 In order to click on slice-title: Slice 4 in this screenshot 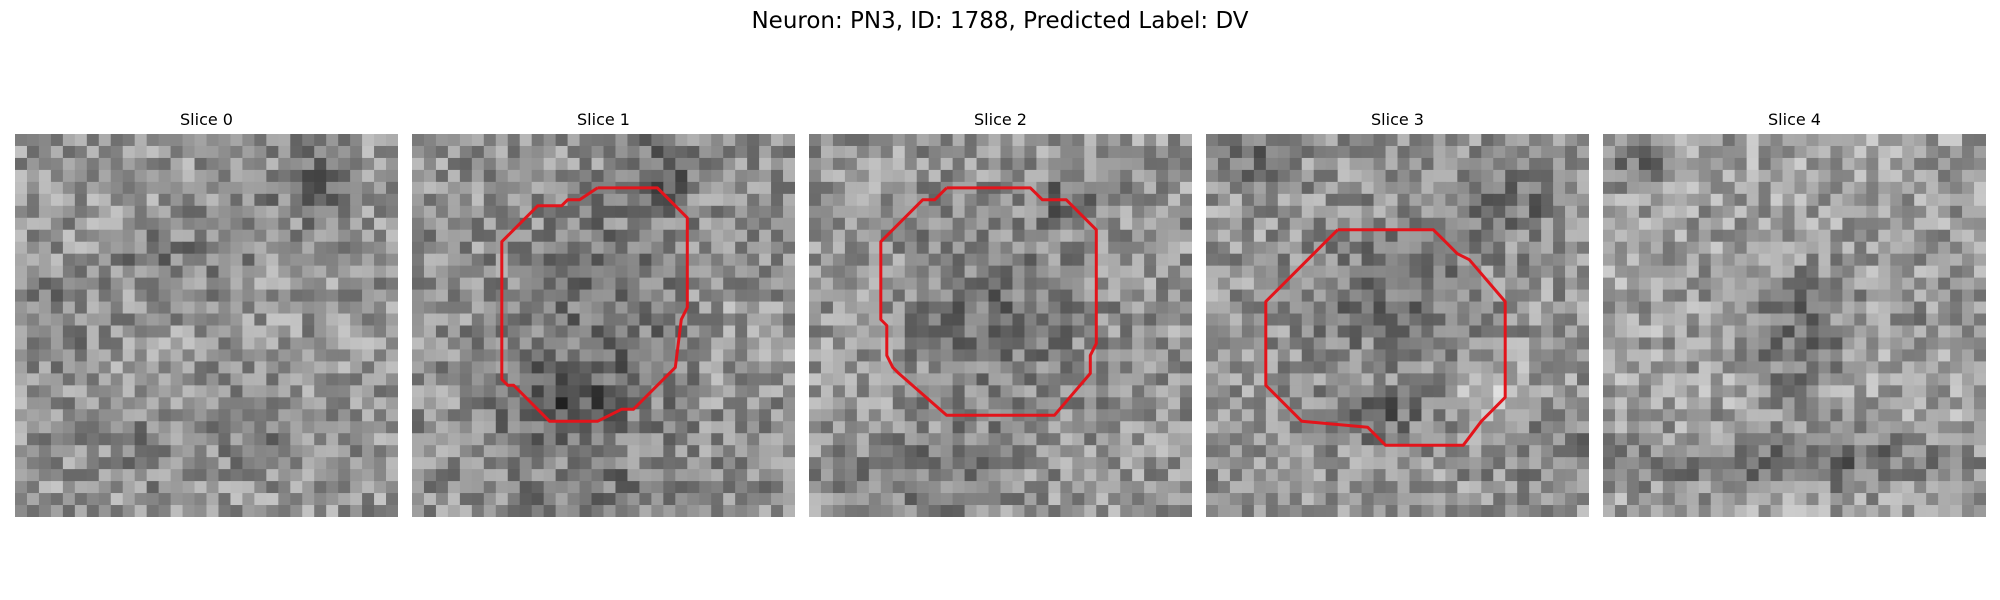, I will do `click(1794, 119)`.